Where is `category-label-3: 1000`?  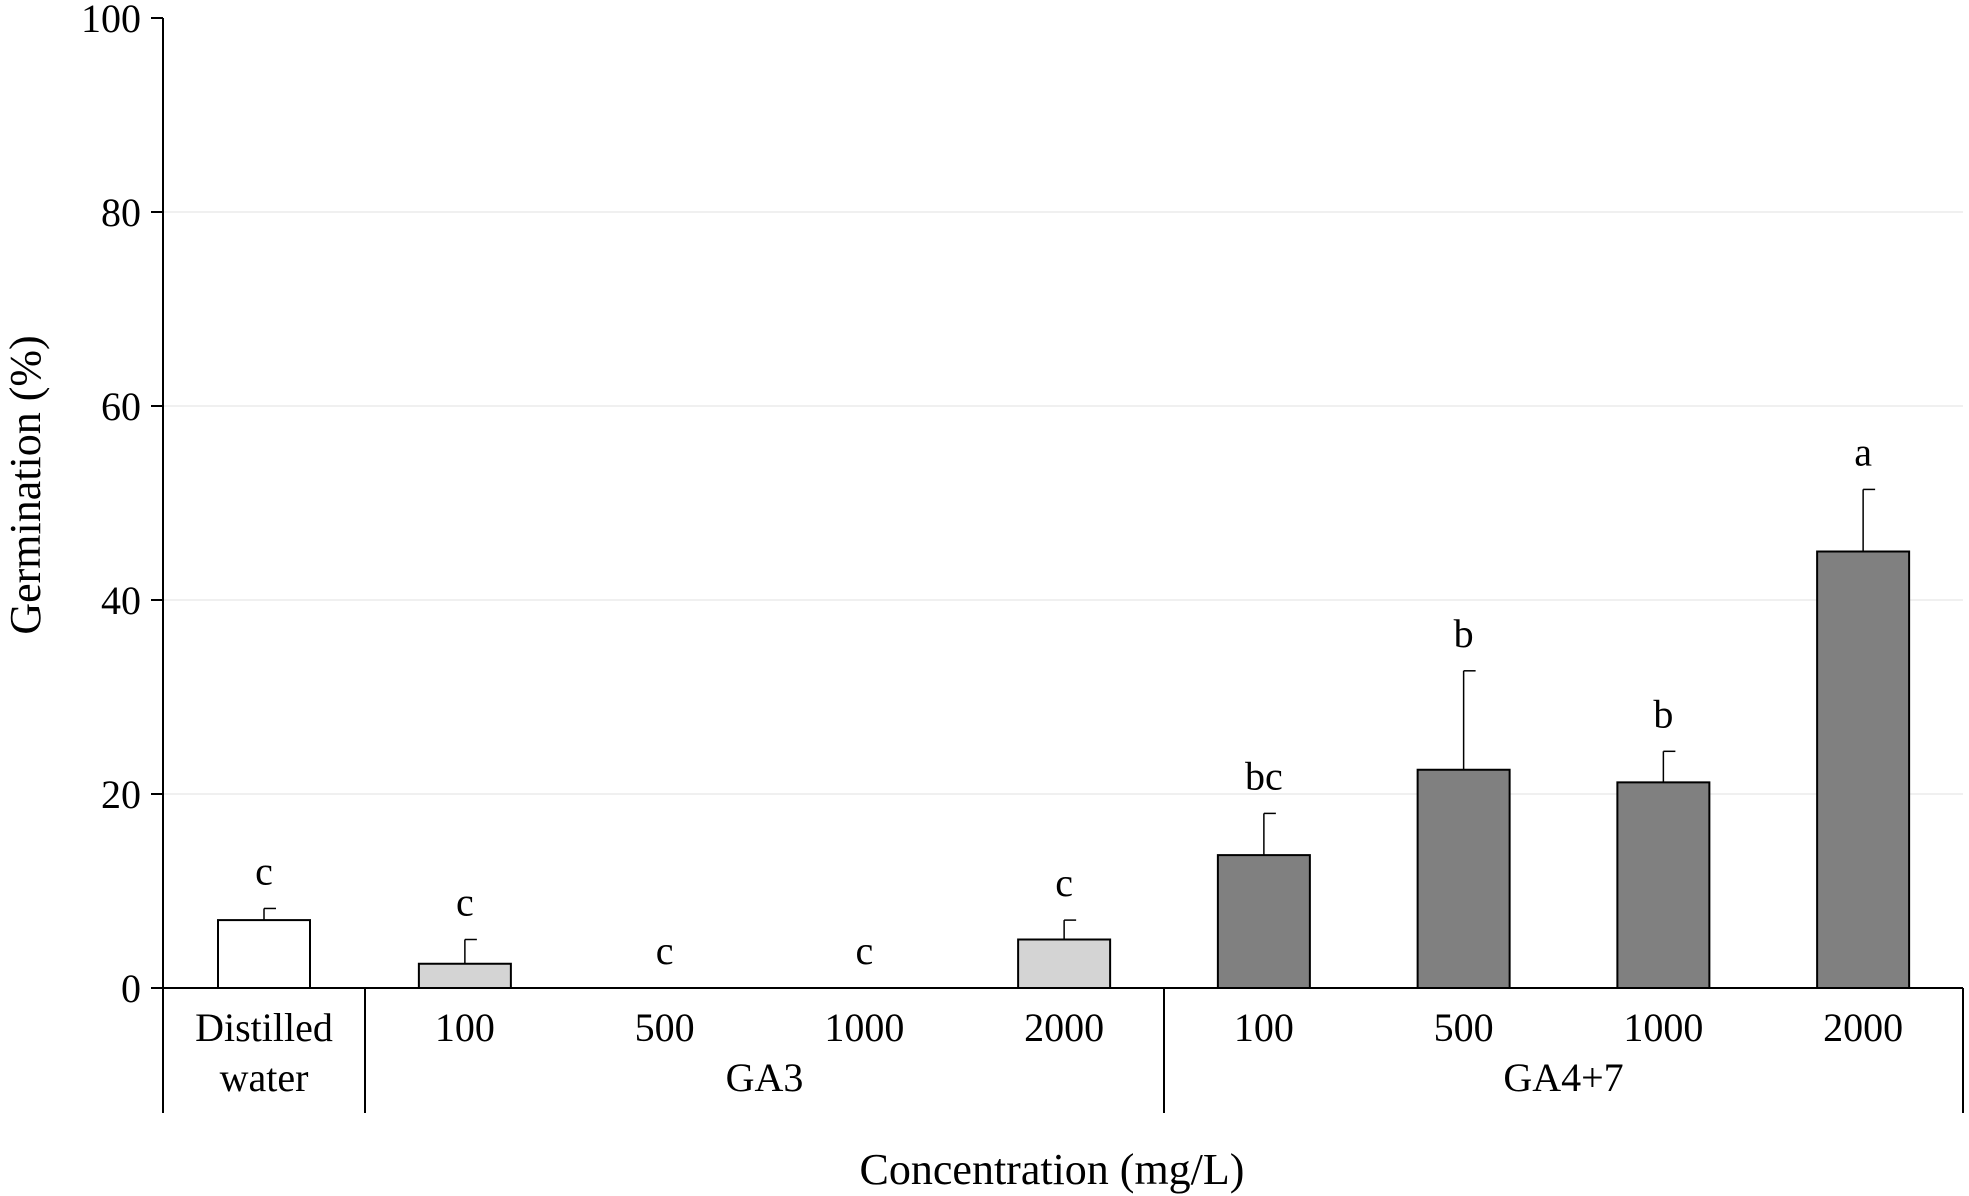
category-label-3: 1000 is located at coordinates (864, 1027).